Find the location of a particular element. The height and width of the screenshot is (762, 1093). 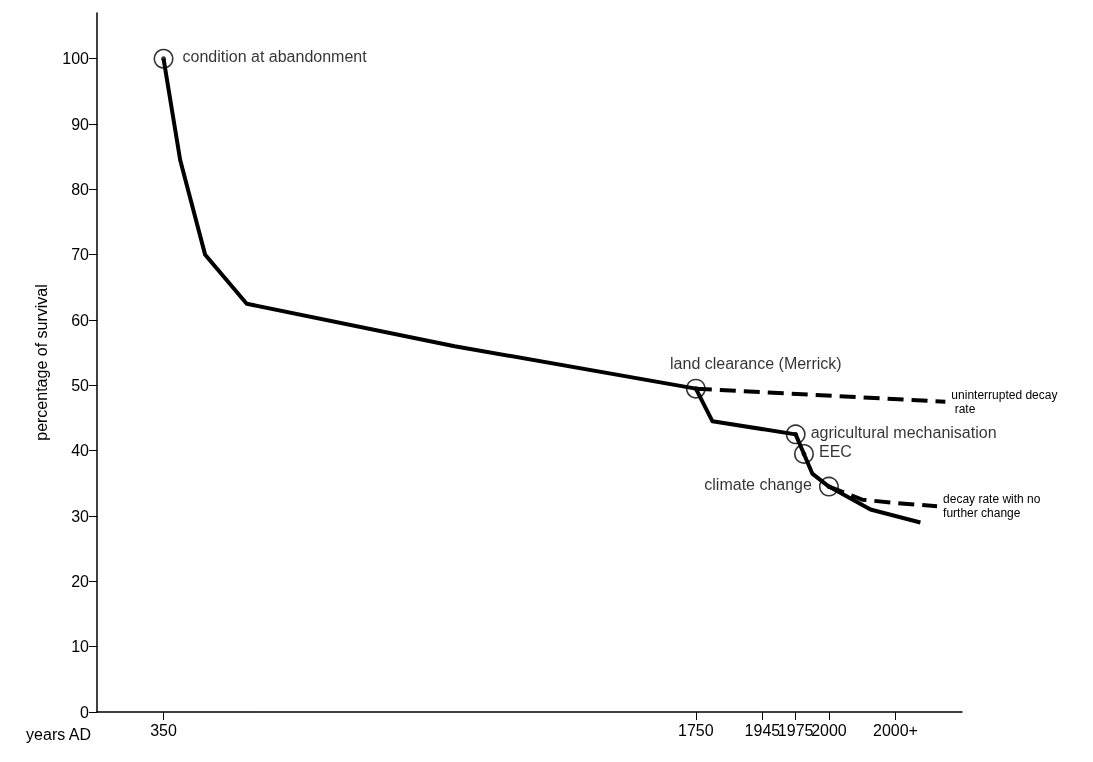

y-tick-label: 40 is located at coordinates (80, 451).